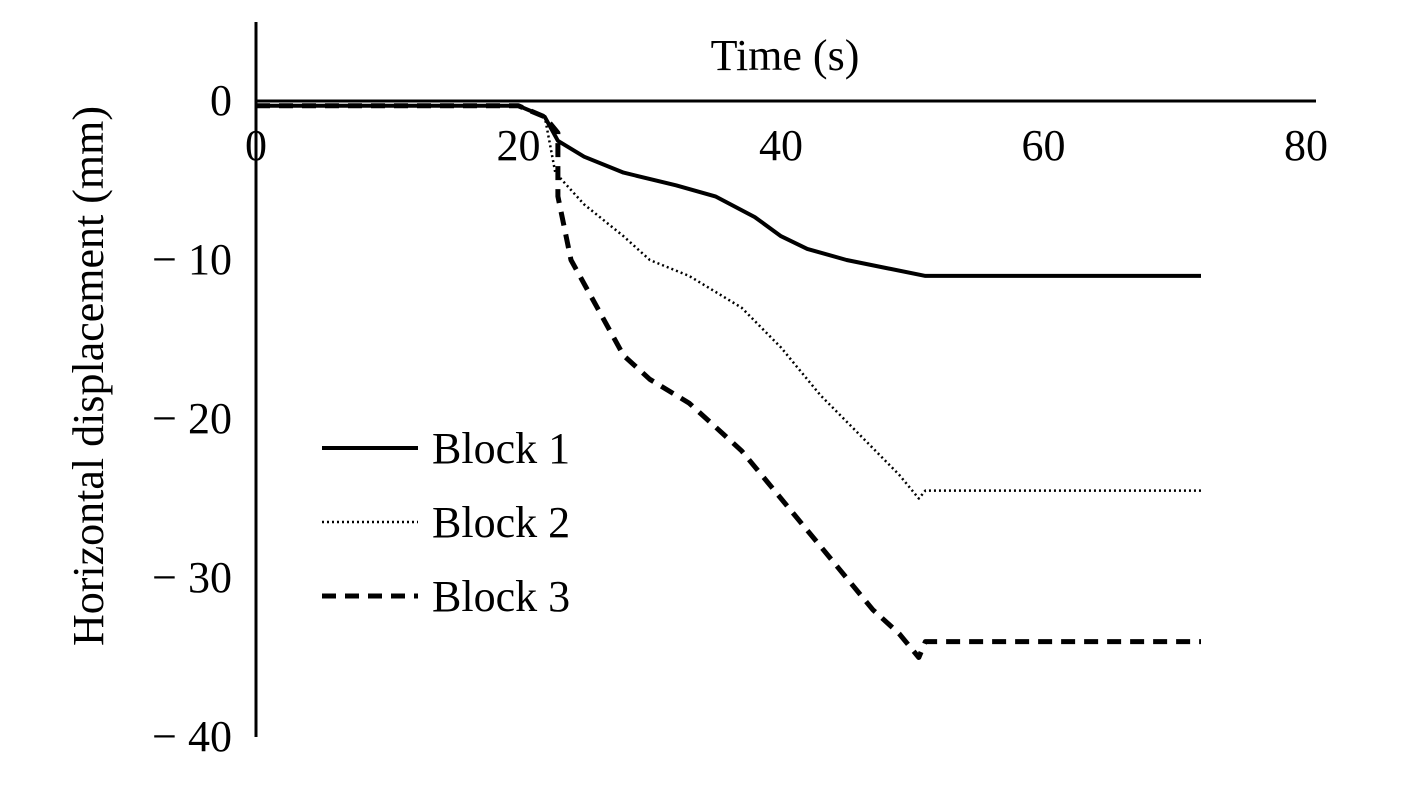 The image size is (1418, 798). Describe the element at coordinates (501, 522) in the screenshot. I see `legend-label-block-2: Block 2` at that location.